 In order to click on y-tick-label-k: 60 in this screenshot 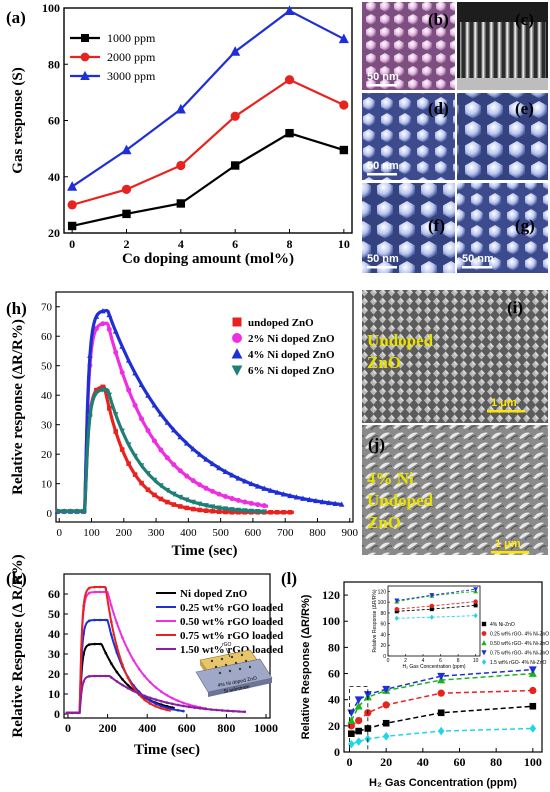, I will do `click(54, 594)`.